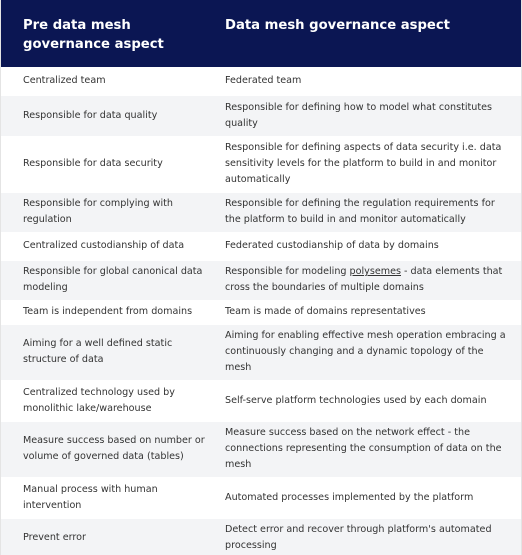 This screenshot has height=555, width=522. I want to click on cell-pre: Manual process with human intervention, so click(107, 498).